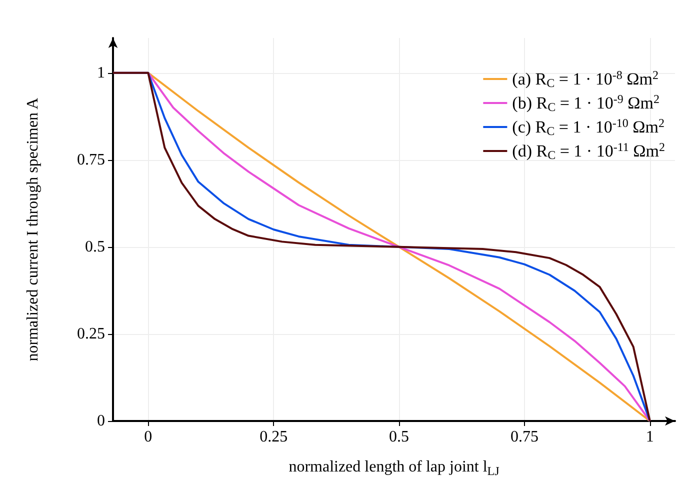  What do you see at coordinates (399, 437) in the screenshot?
I see `x-tick-label: 0.5` at bounding box center [399, 437].